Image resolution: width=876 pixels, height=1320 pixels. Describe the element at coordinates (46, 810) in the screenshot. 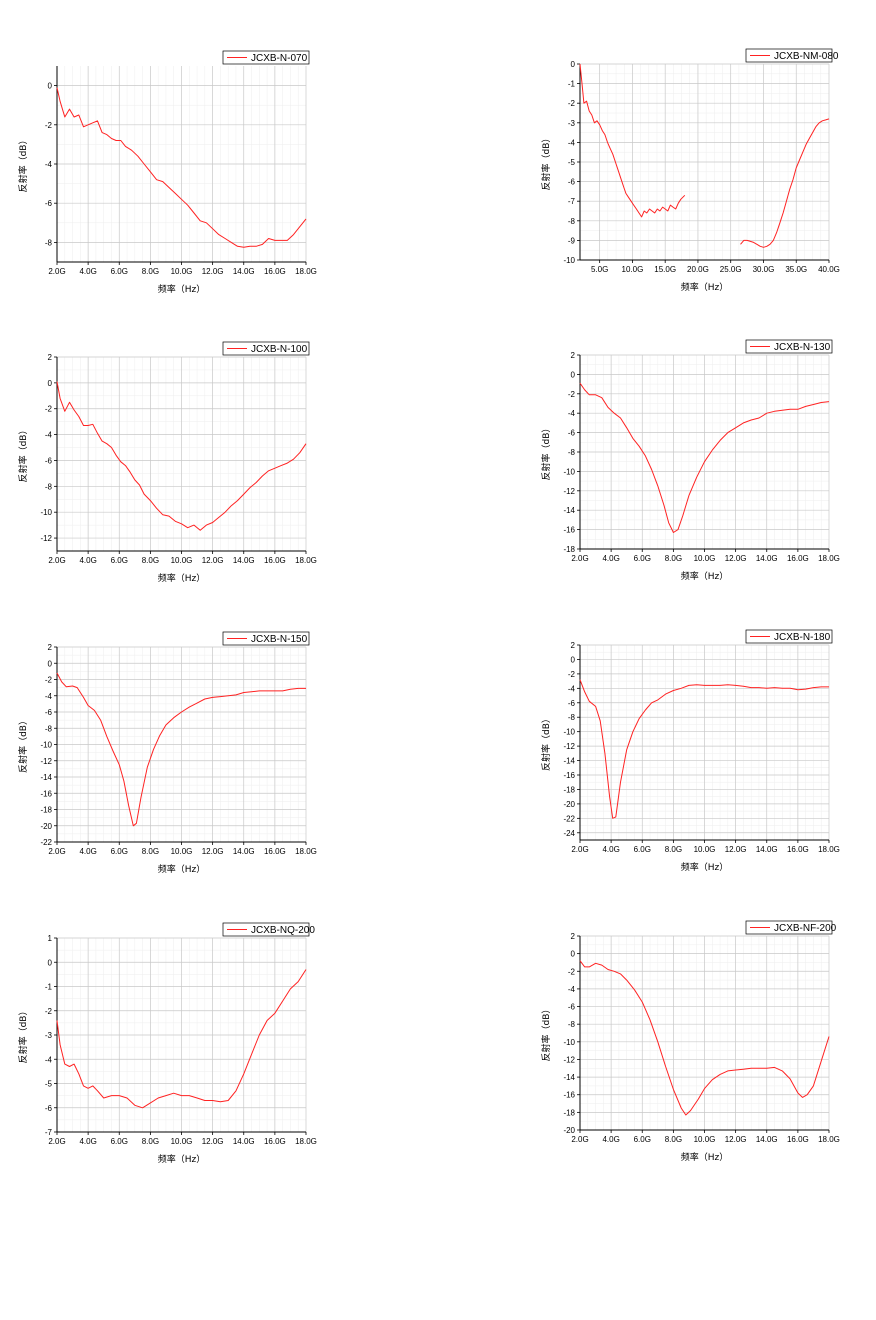

I see `y-tick-label: -18` at that location.